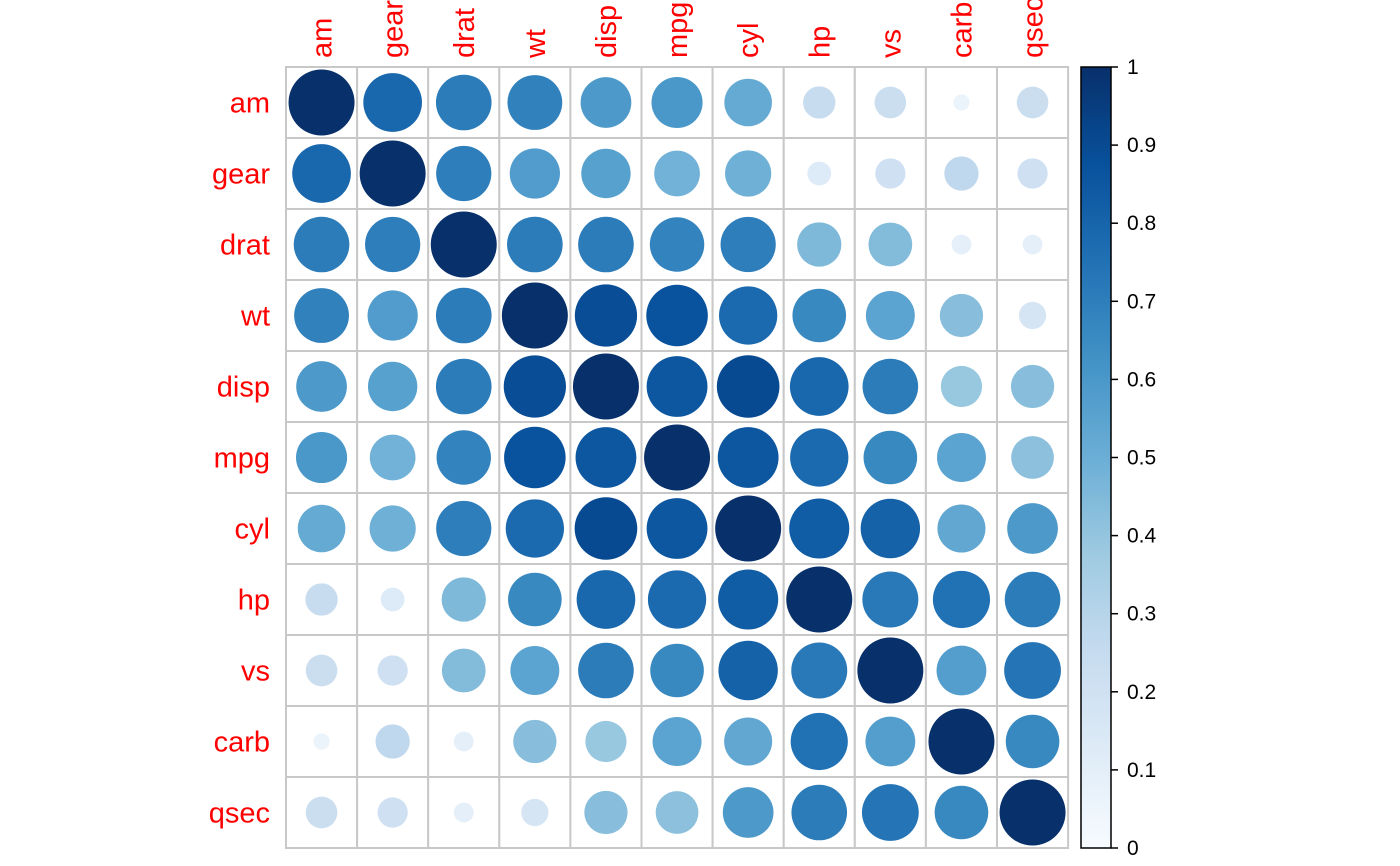 Image resolution: width=1400 pixels, height=866 pixels. Describe the element at coordinates (1141, 301) in the screenshot. I see `colorbar-tick-label: 0.7` at that location.